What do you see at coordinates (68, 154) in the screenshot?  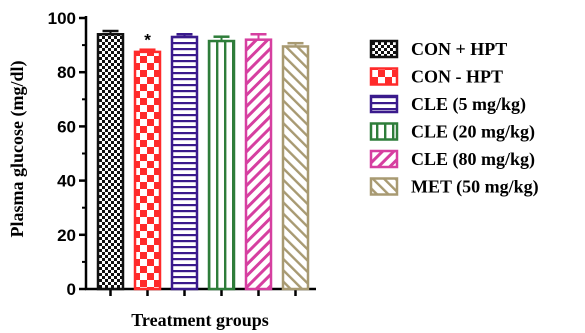 I see `y-axis: 0 20 40 60 80 100` at bounding box center [68, 154].